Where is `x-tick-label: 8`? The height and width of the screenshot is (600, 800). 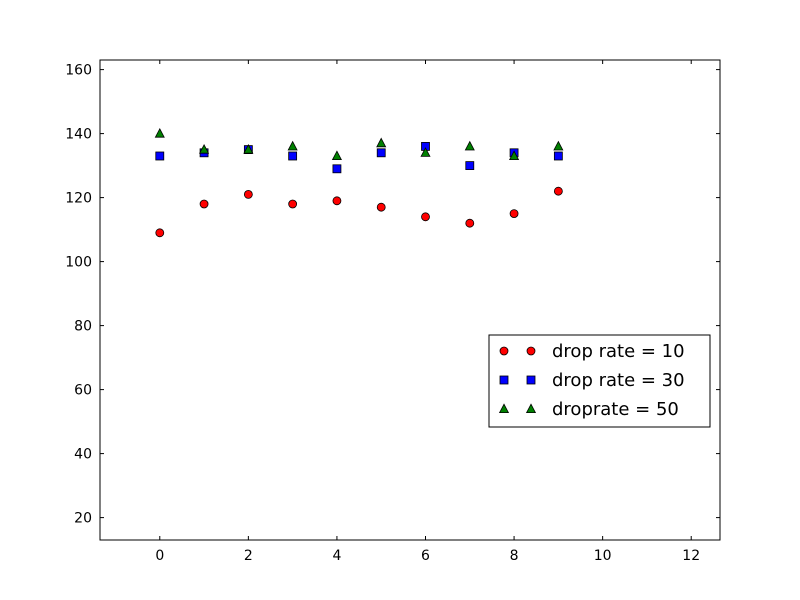
x-tick-label: 8 is located at coordinates (514, 556).